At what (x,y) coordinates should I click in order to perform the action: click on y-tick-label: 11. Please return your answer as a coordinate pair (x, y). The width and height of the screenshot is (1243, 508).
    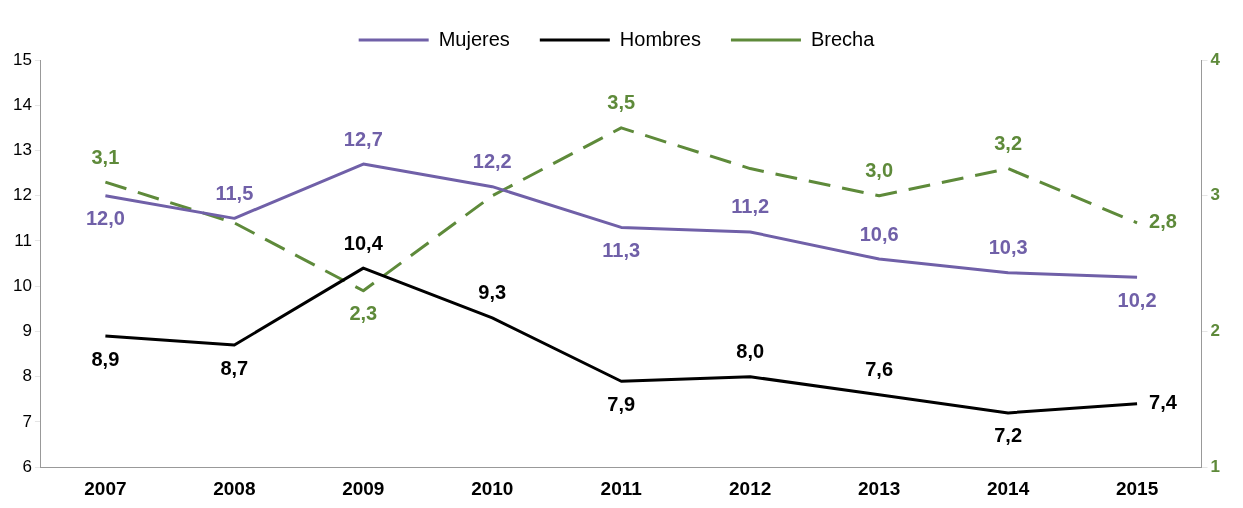
    Looking at the image, I should click on (23, 240).